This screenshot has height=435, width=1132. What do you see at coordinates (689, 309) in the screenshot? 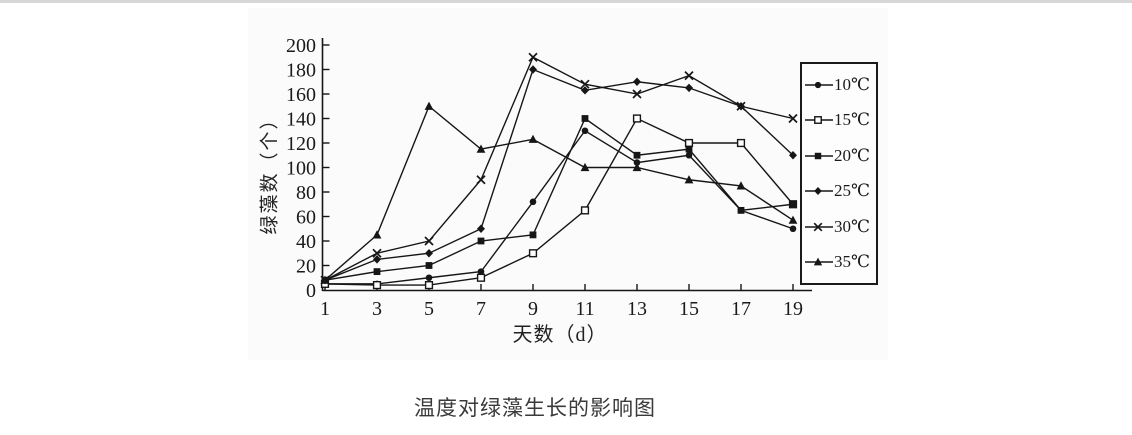
I see `x-tick-label: 15` at bounding box center [689, 309].